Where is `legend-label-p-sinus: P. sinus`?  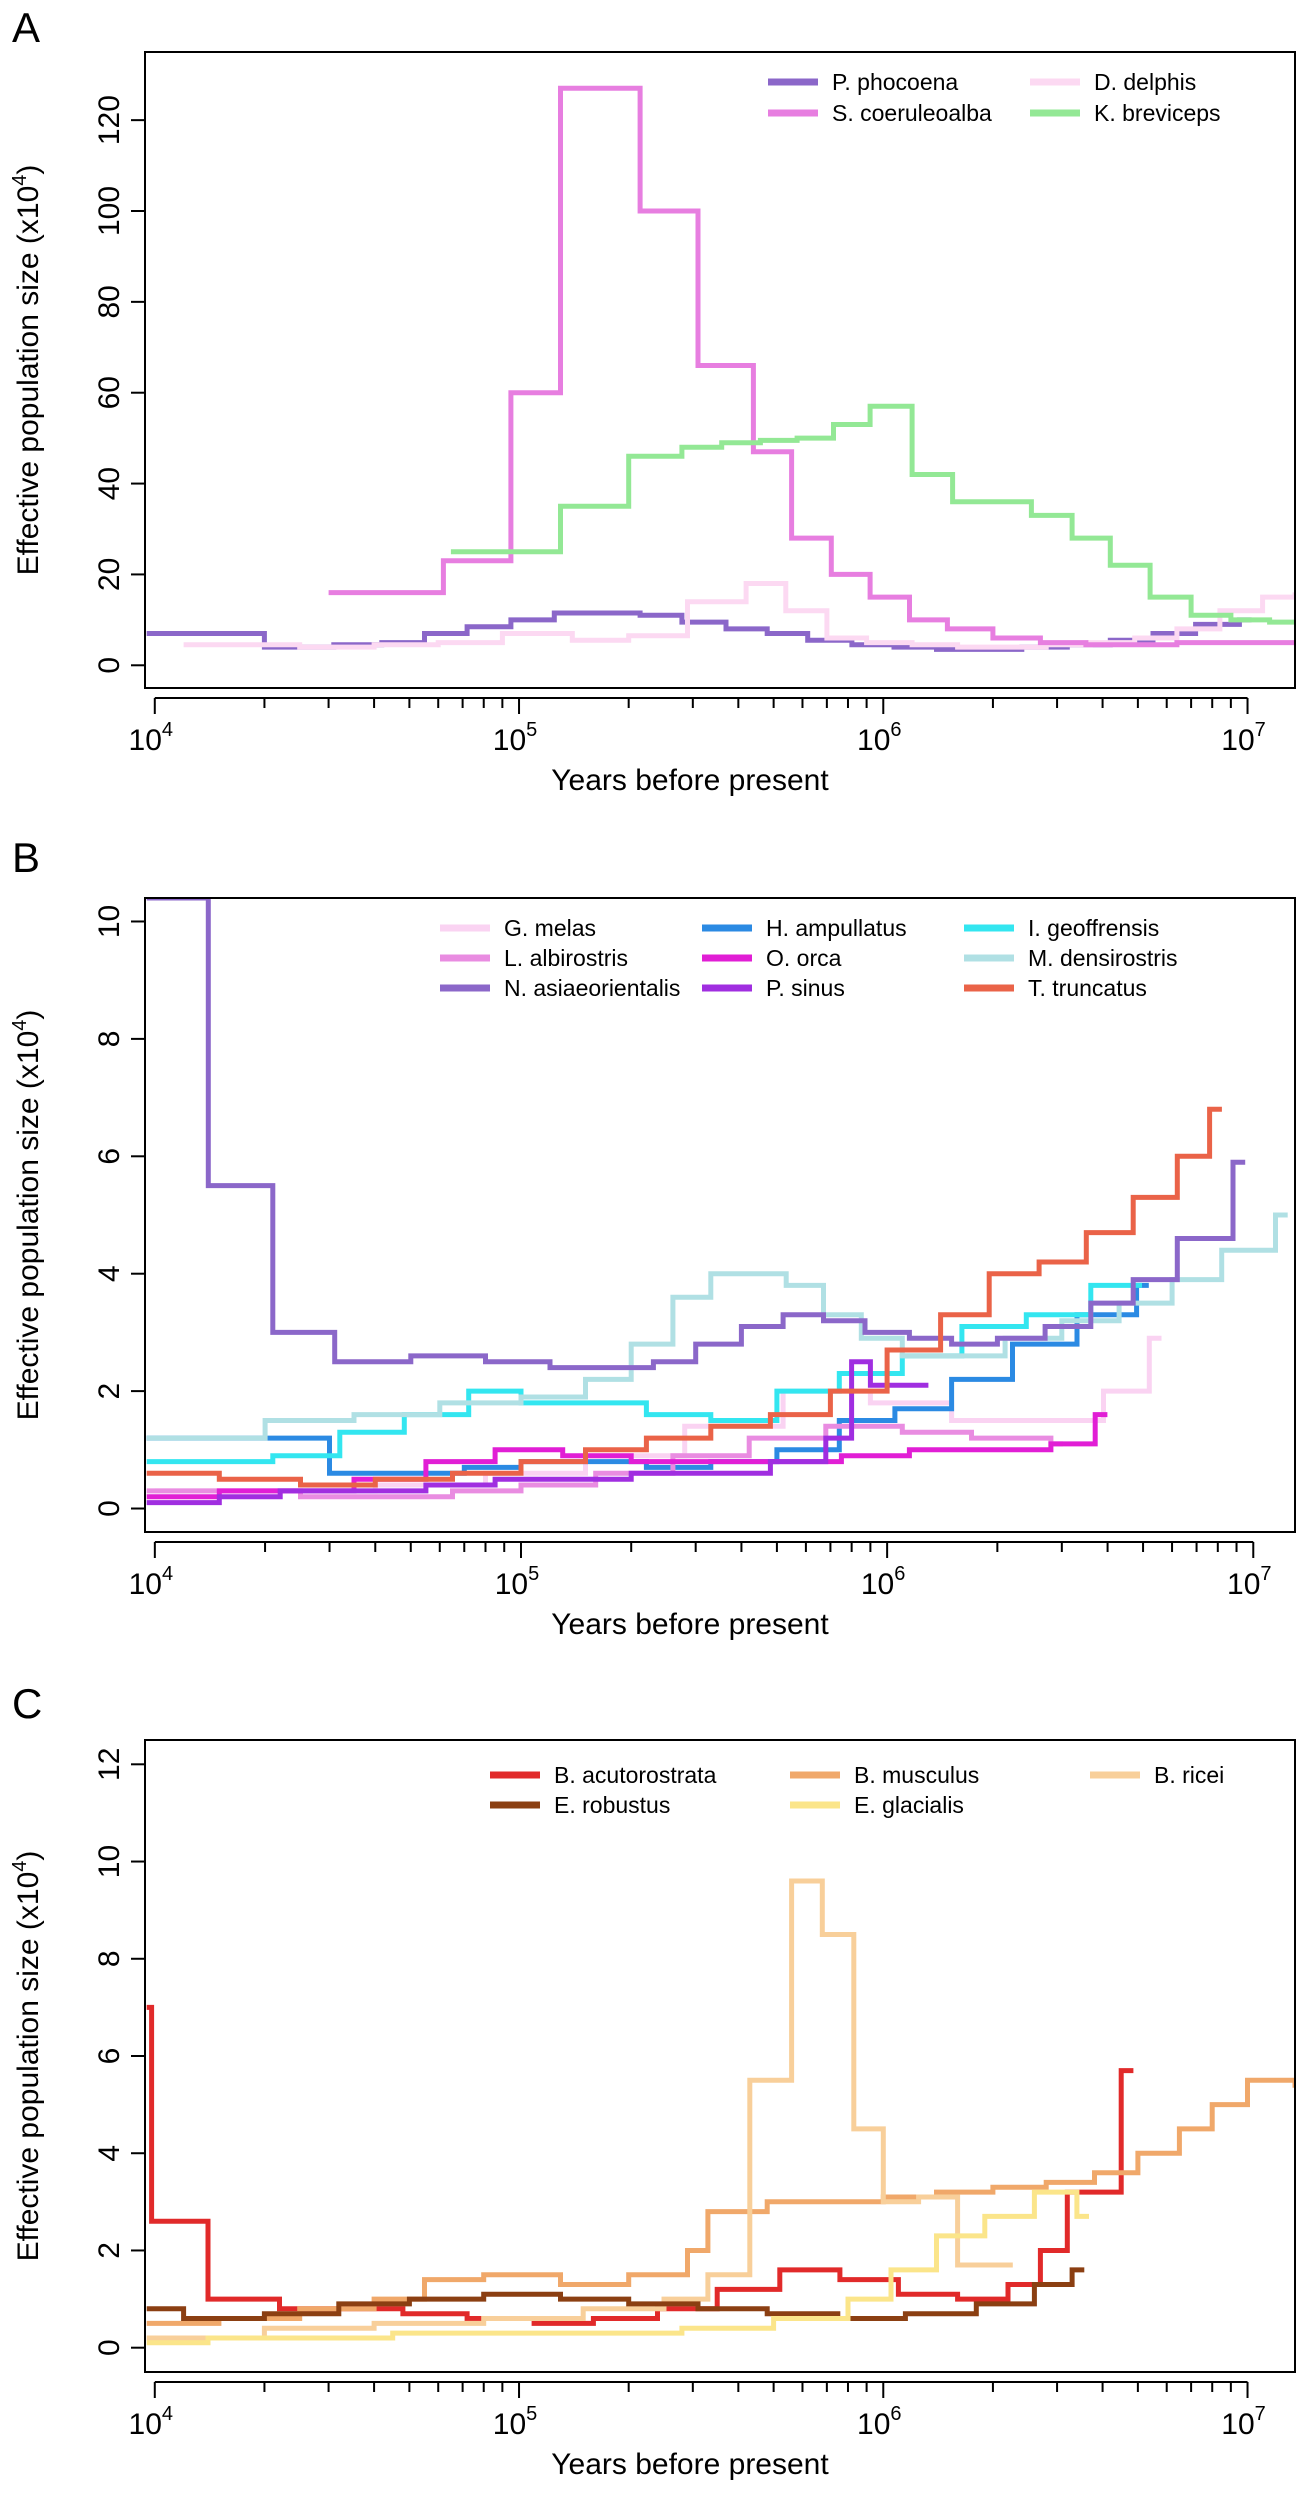
legend-label-p-sinus: P. sinus is located at coordinates (805, 988).